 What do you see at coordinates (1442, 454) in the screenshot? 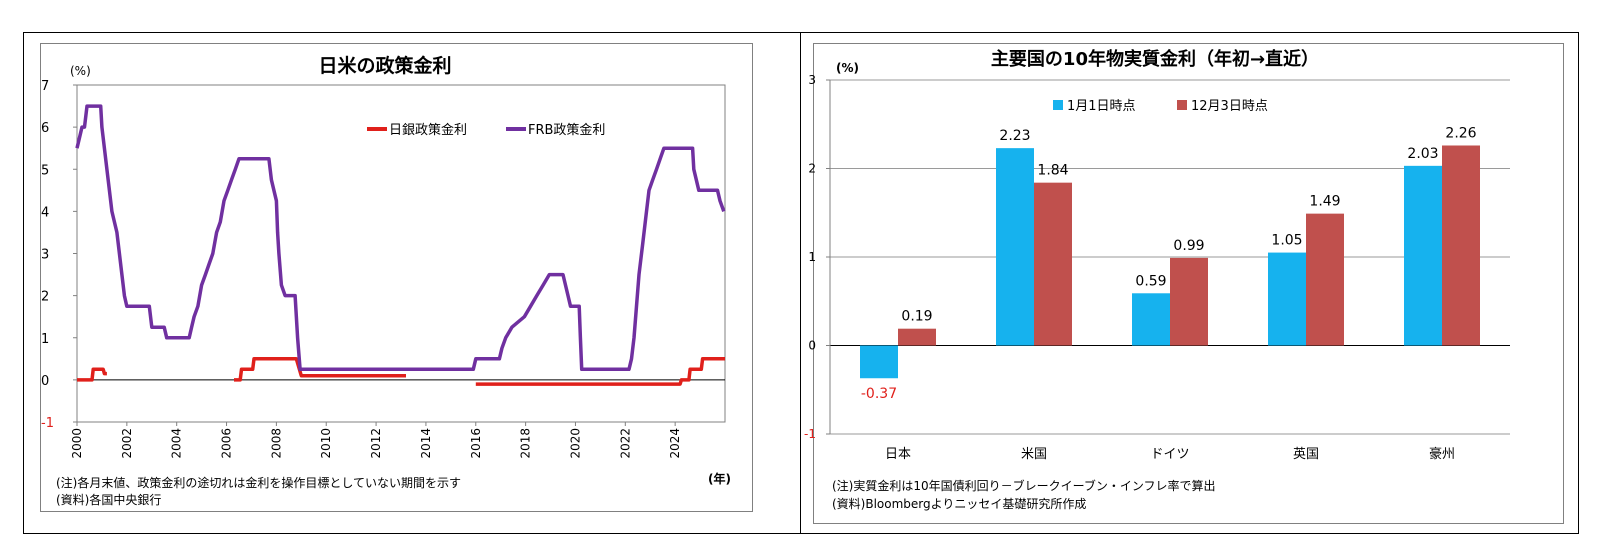
I see `category-label: 豪州` at bounding box center [1442, 454].